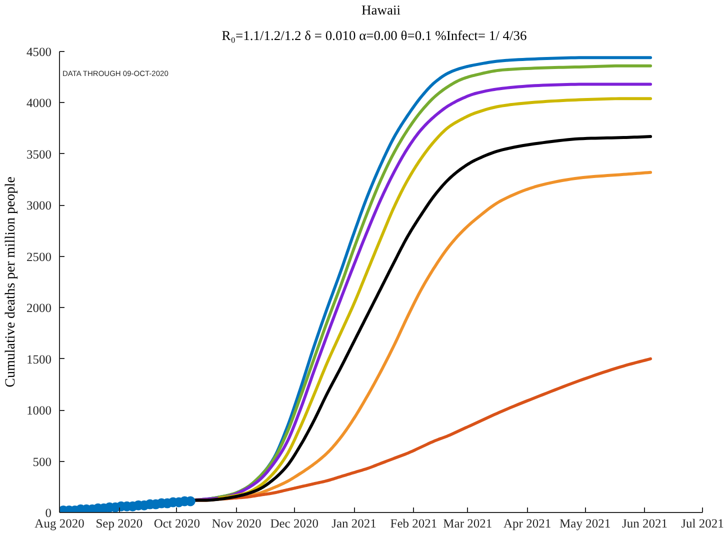 The width and height of the screenshot is (728, 533). What do you see at coordinates (414, 523) in the screenshot?
I see `x-tick-label: Feb 2021` at bounding box center [414, 523].